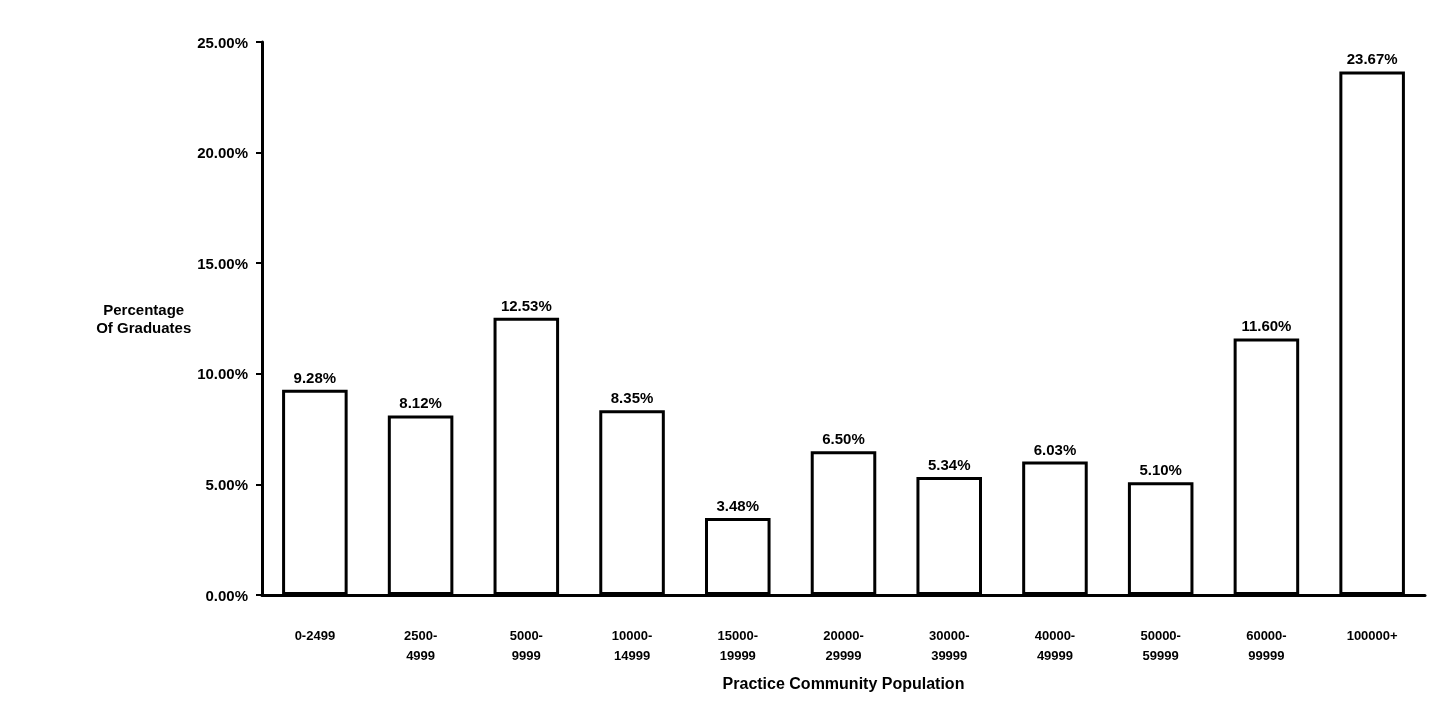  Describe the element at coordinates (1372, 59) in the screenshot. I see `data-label: 23.67%` at that location.